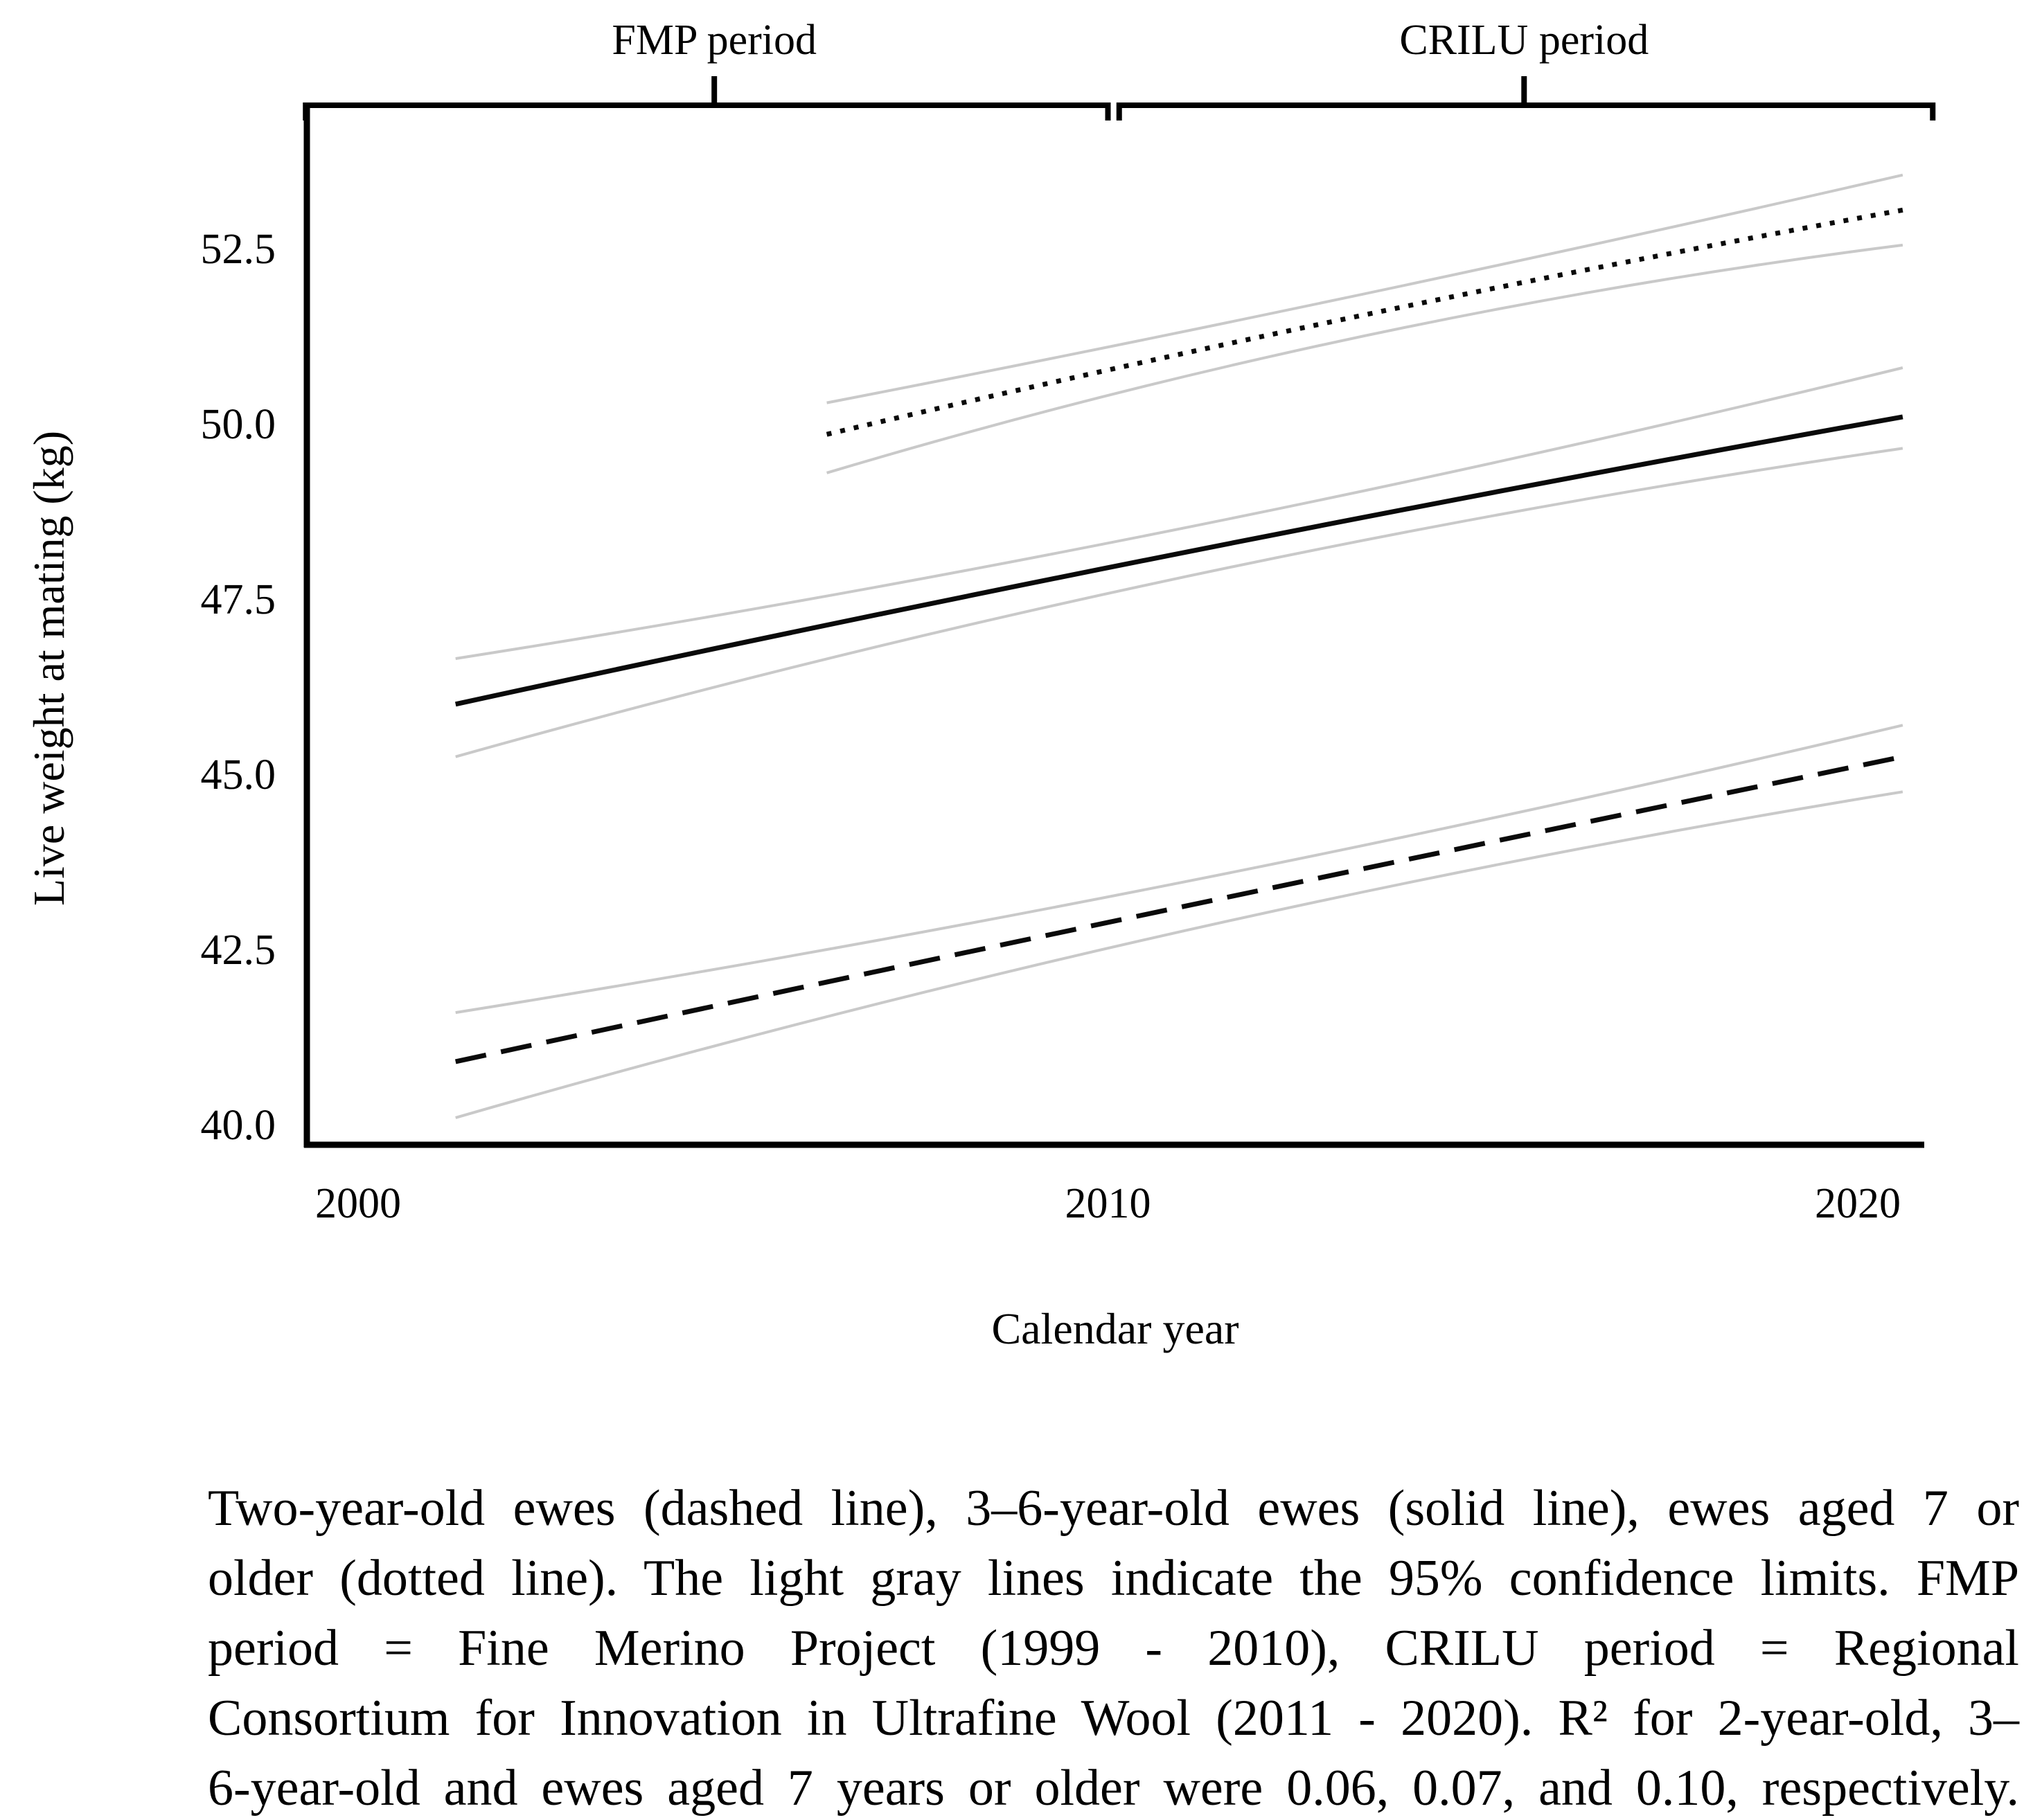  I want to click on y-axis-title: Live weight at mating (kg), so click(49, 668).